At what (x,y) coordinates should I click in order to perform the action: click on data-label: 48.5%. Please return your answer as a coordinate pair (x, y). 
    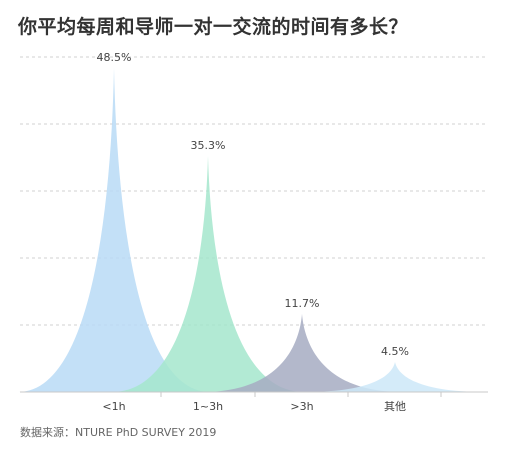
    Looking at the image, I should click on (114, 57).